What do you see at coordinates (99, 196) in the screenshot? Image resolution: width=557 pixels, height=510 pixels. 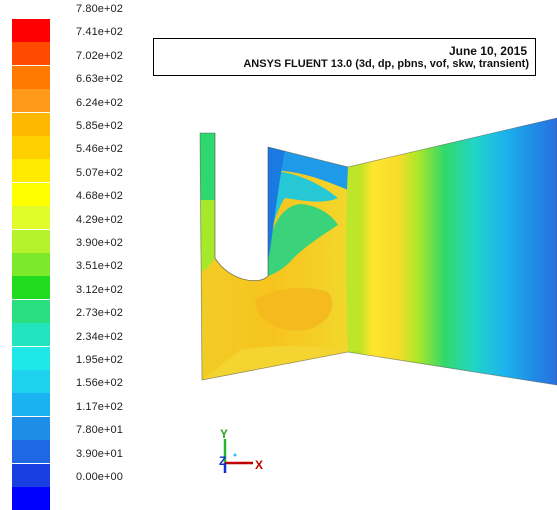 I see `legend-label: 4.68e+02` at bounding box center [99, 196].